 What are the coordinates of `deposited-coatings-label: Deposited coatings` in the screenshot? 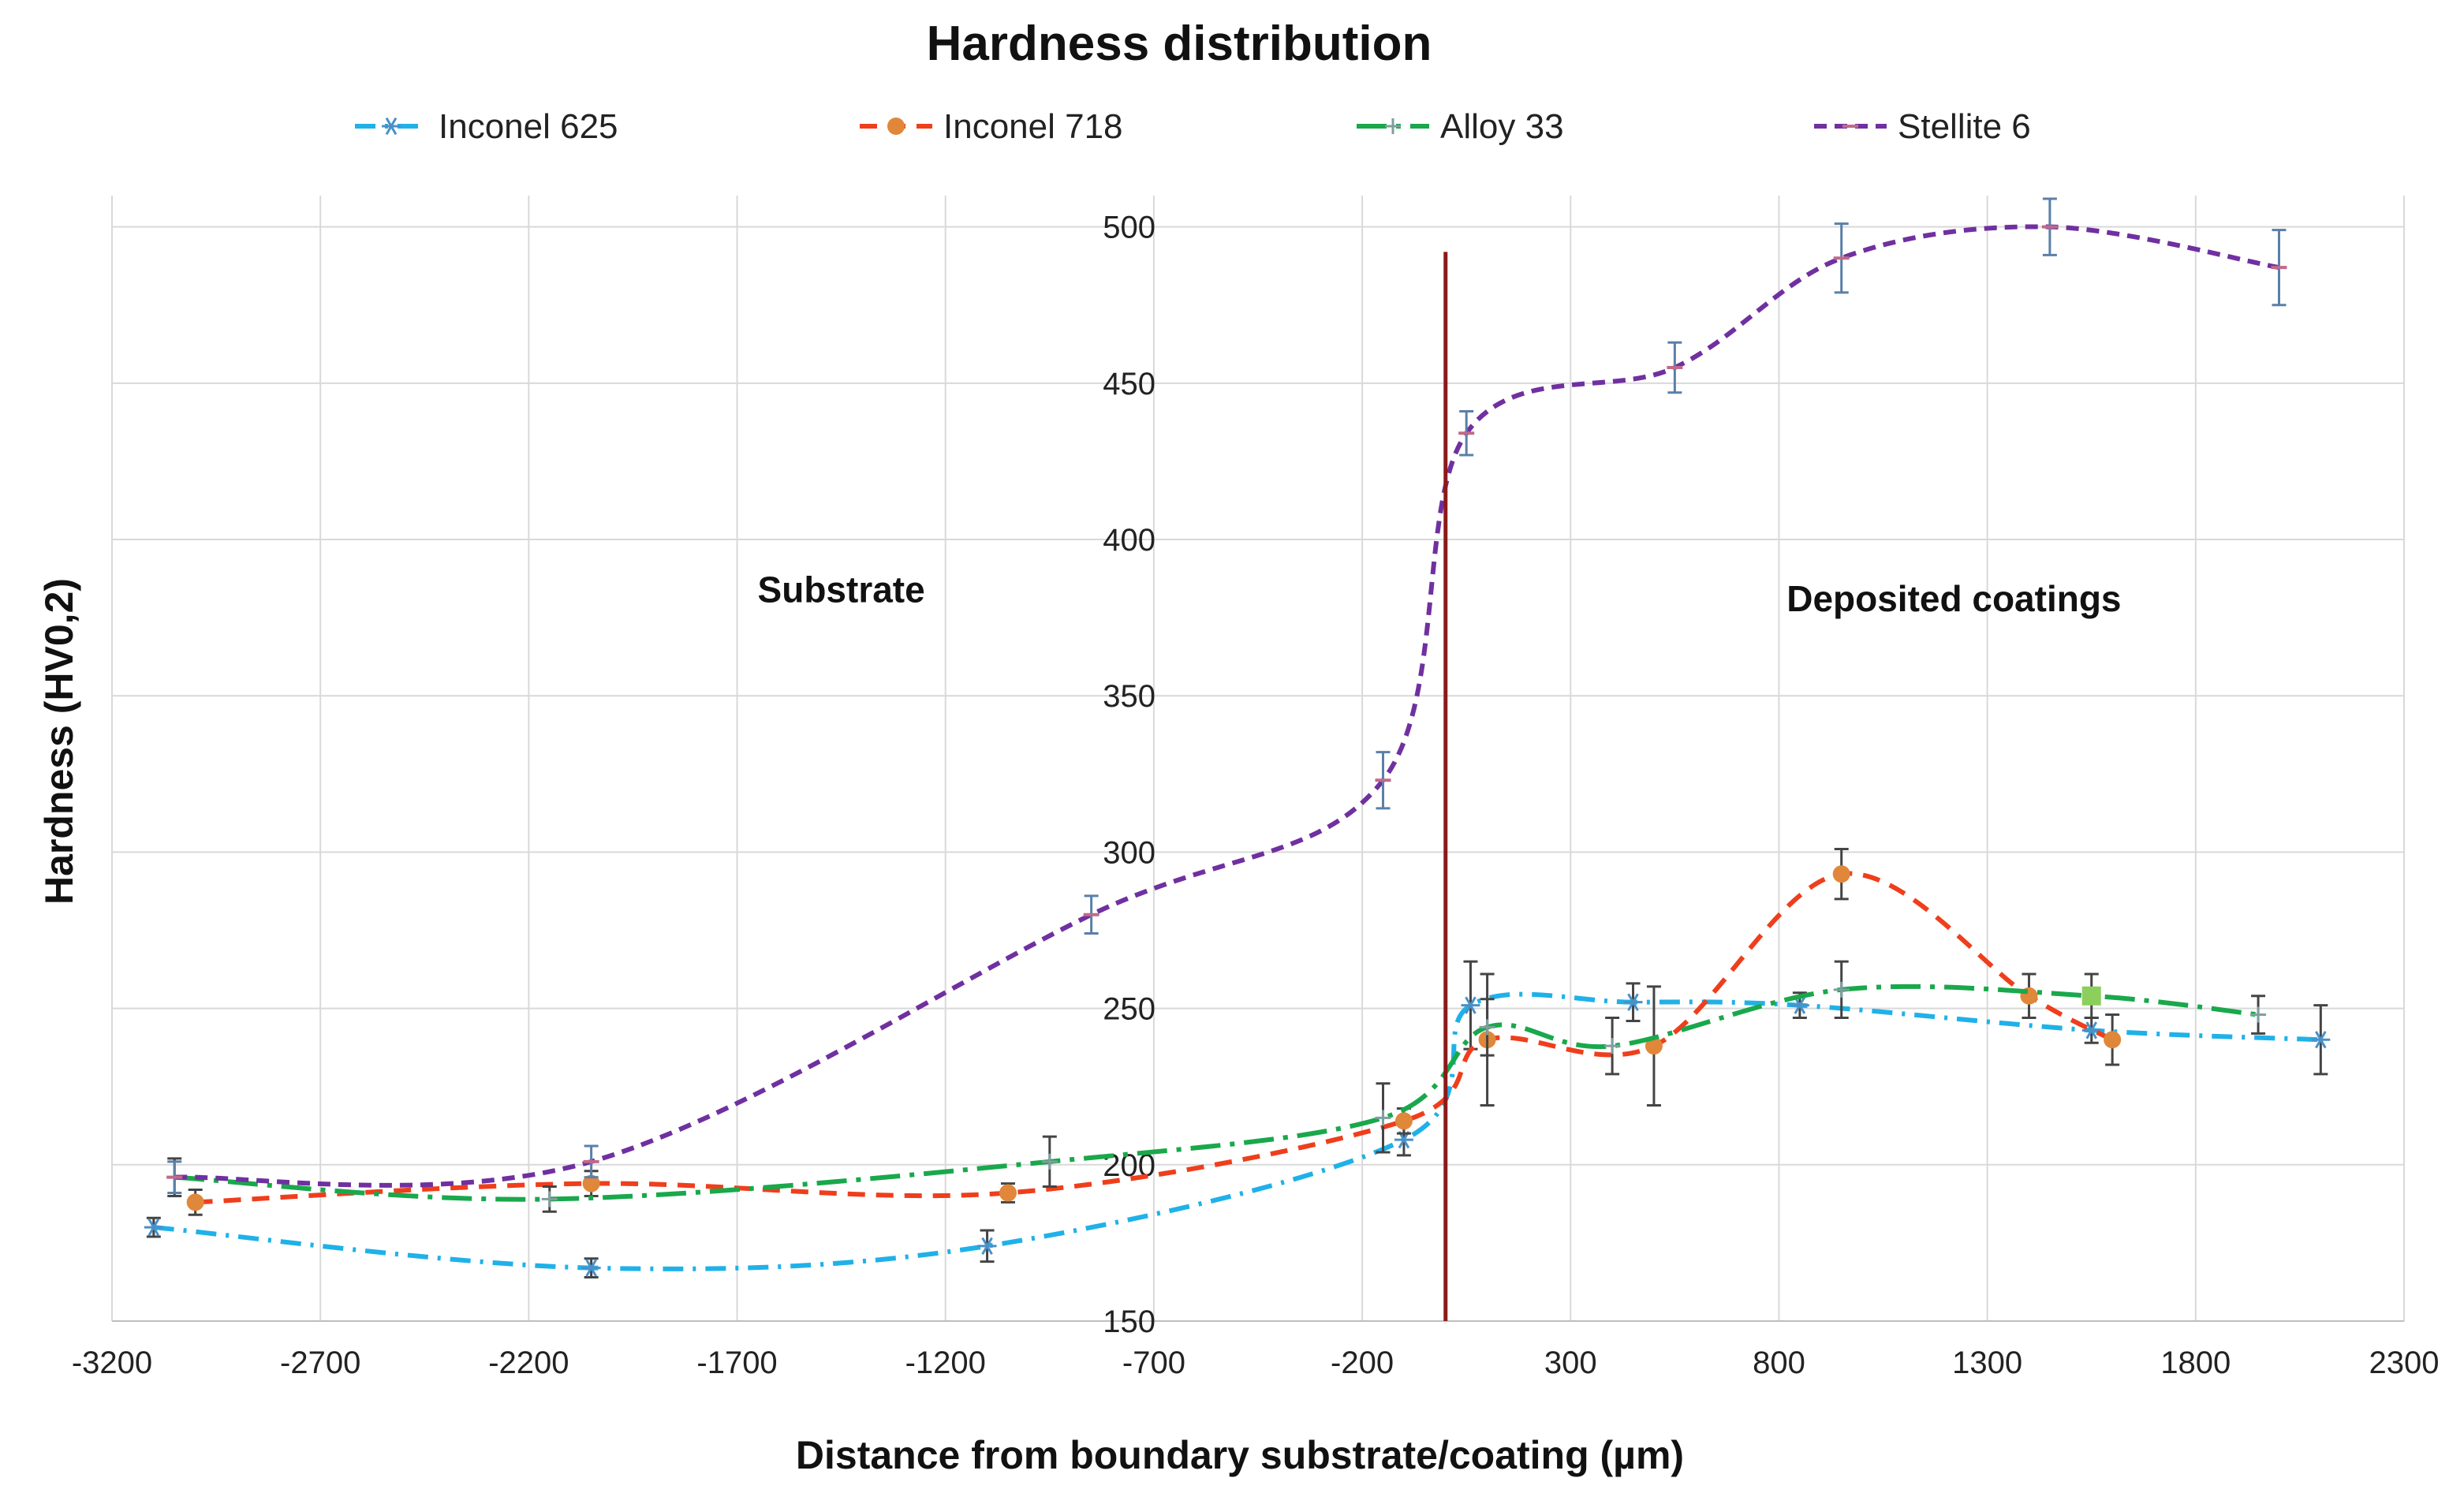 It's located at (1953, 598).